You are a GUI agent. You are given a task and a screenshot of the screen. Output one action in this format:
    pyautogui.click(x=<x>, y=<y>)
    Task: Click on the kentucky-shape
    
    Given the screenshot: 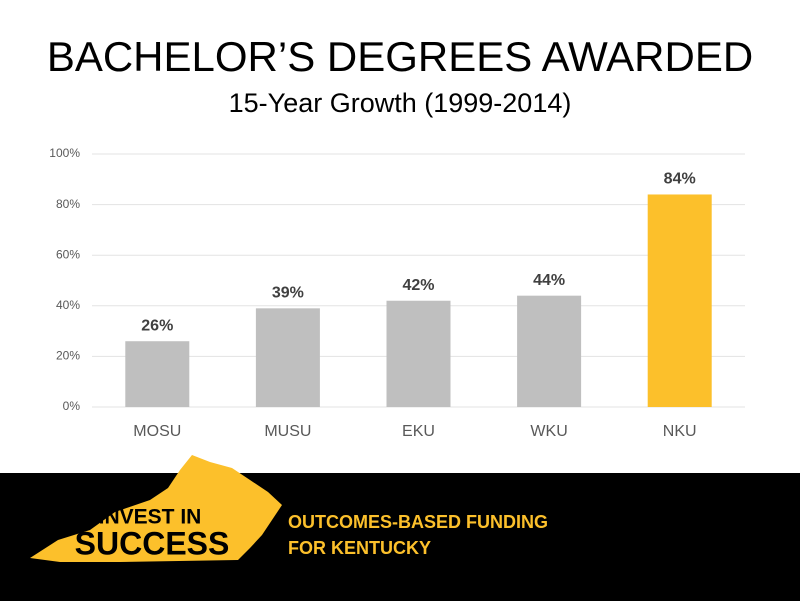 What is the action you would take?
    pyautogui.click(x=156, y=508)
    